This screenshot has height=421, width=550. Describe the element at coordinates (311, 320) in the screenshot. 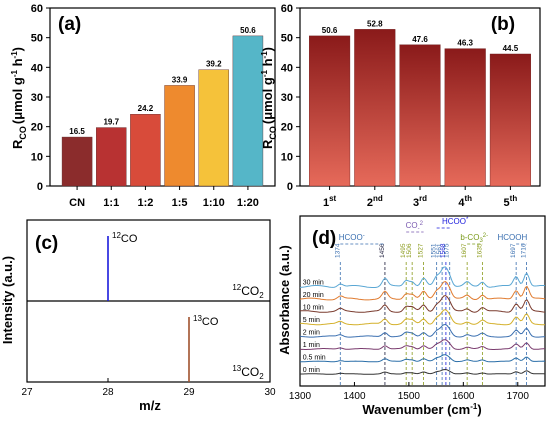

I see `d-series-label: 5 min` at that location.